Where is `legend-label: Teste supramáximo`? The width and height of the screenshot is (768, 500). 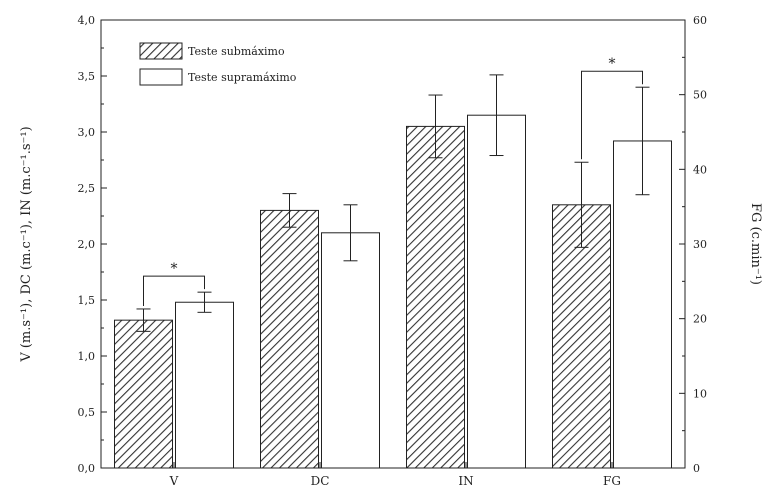
legend-label: Teste supramáximo is located at coordinates (242, 77).